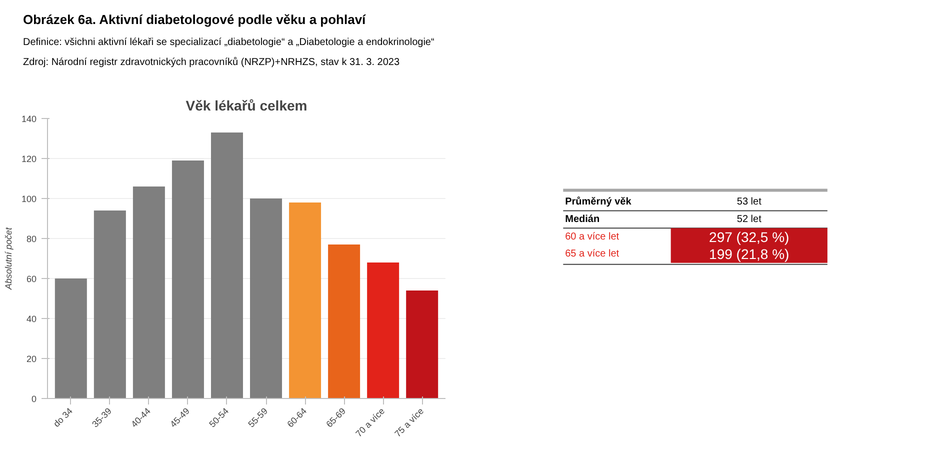 The height and width of the screenshot is (459, 937). Describe the element at coordinates (749, 202) in the screenshot. I see `text: 53 let` at that location.